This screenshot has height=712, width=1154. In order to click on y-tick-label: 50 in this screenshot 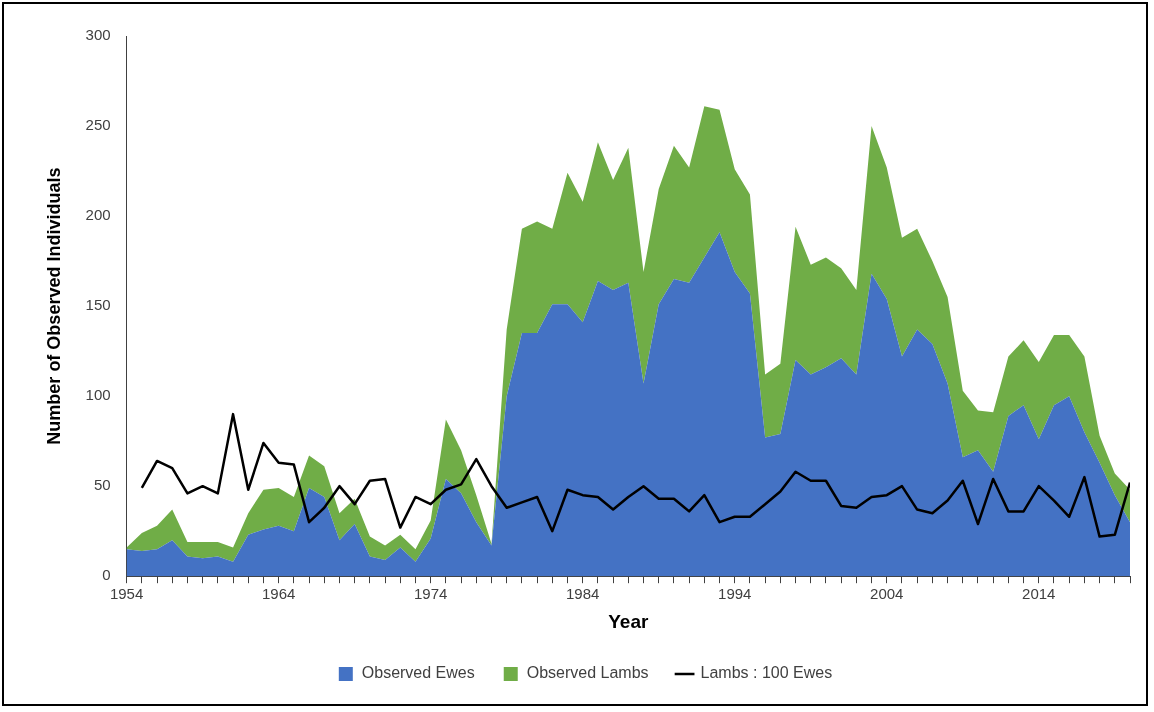, I will do `click(102, 485)`.